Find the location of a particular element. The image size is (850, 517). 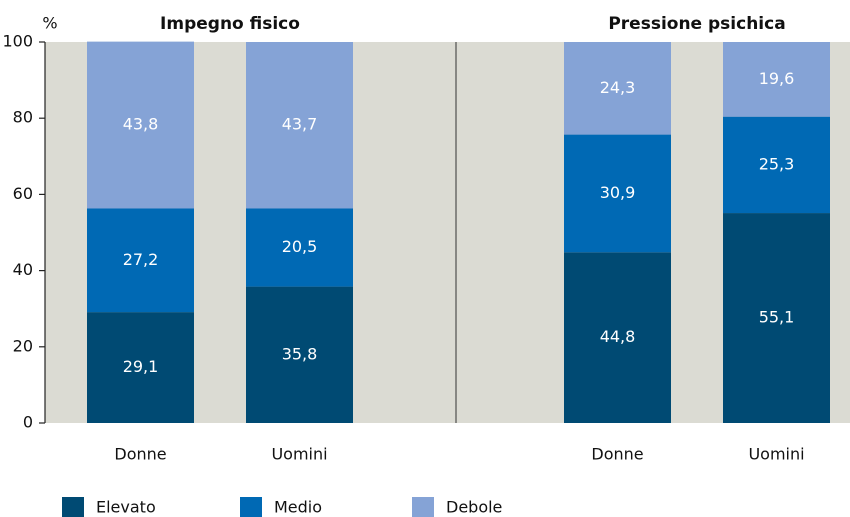

data-label: 44,8 is located at coordinates (618, 336).